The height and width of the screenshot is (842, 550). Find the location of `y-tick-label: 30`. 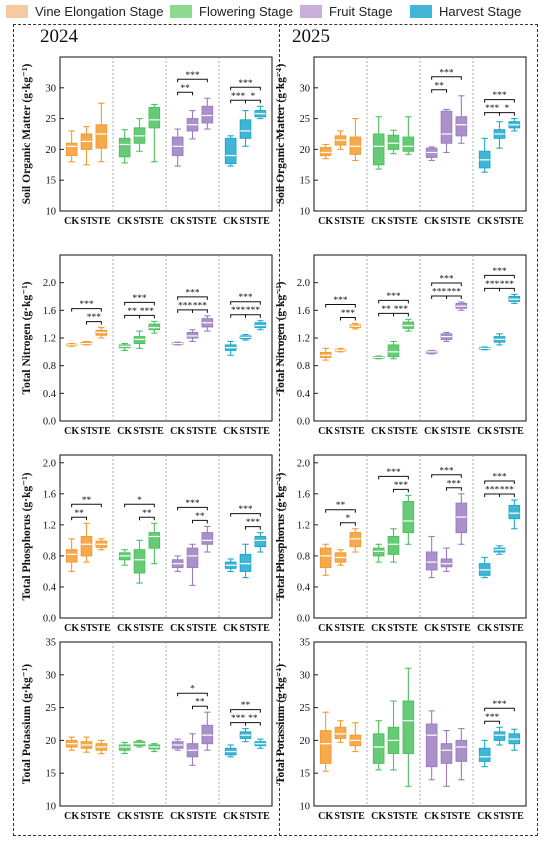

y-tick-label: 30 is located at coordinates (305, 675).